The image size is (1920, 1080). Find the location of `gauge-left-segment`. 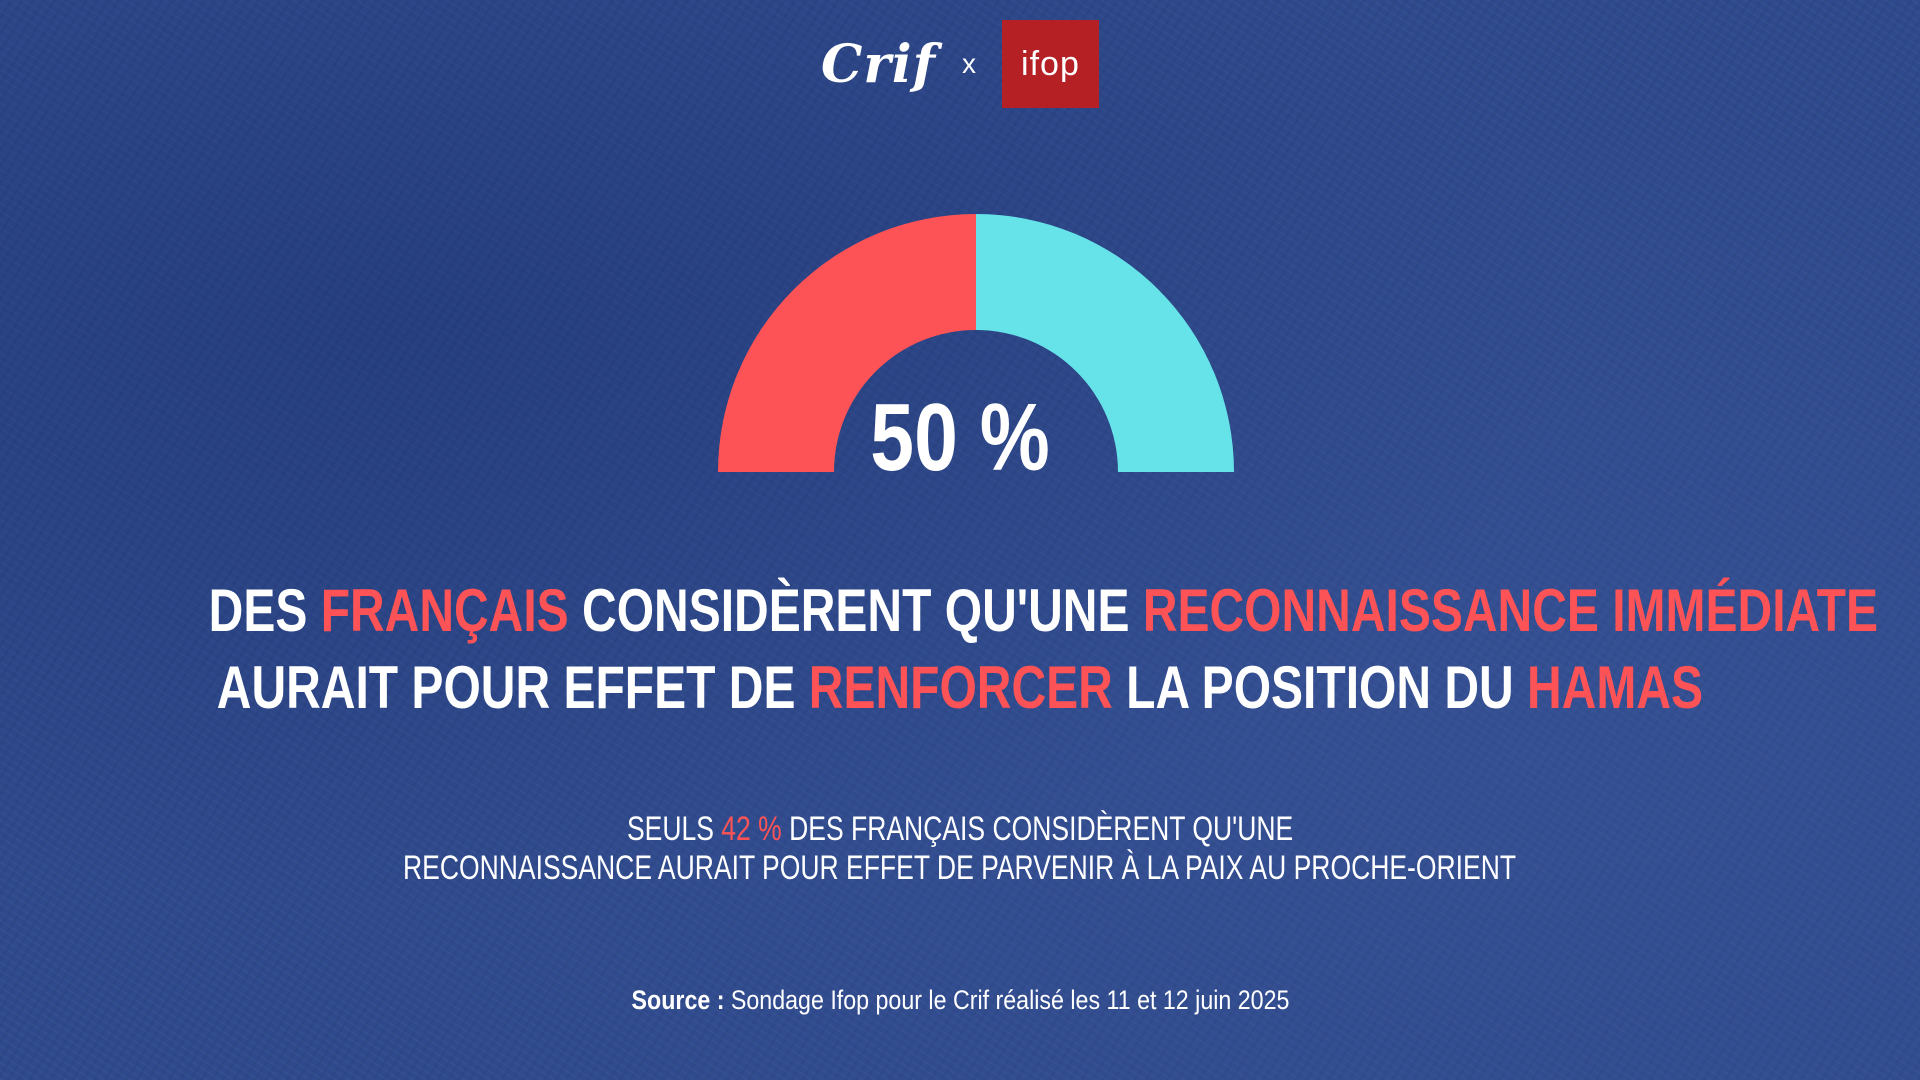

gauge-left-segment is located at coordinates (847, 343).